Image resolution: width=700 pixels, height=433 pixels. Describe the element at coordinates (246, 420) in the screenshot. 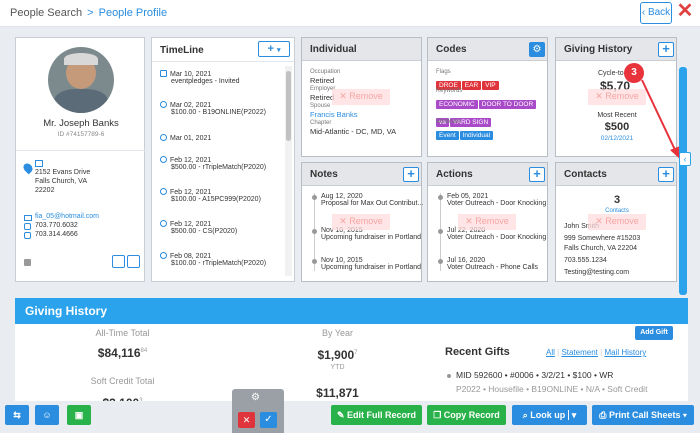

I see `cancel-button: ✕` at that location.